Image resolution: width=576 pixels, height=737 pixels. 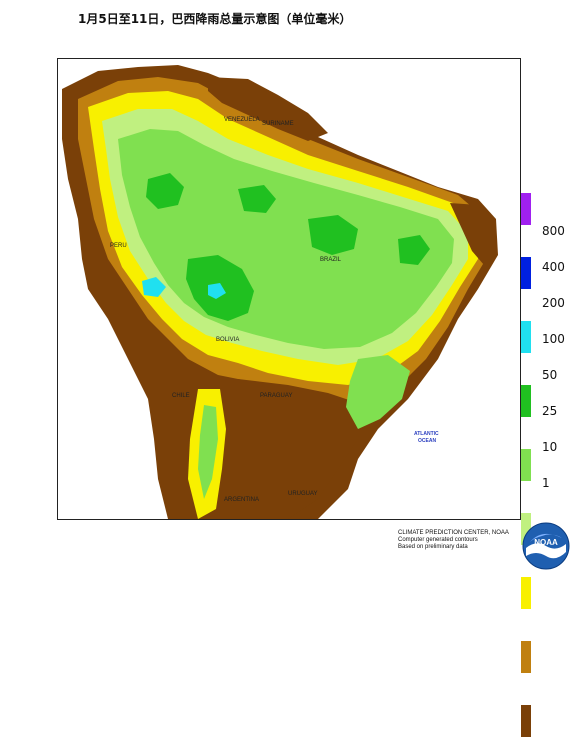 I want to click on noaa-logo-text: NOAA, so click(x=546, y=542).